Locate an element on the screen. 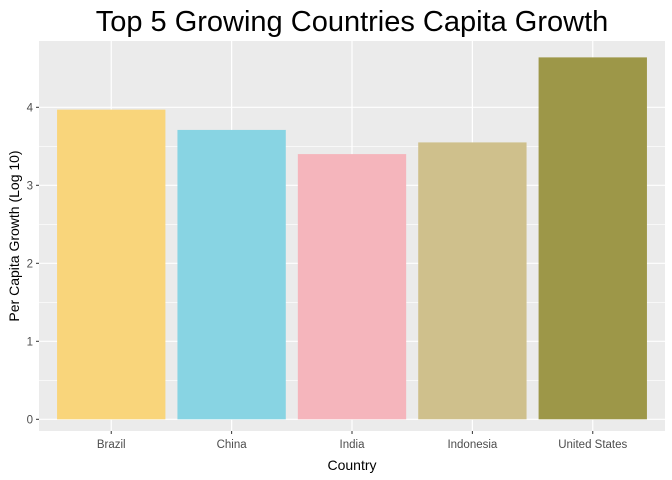 Image resolution: width=672 pixels, height=480 pixels. x-tick-label: China is located at coordinates (232, 445).